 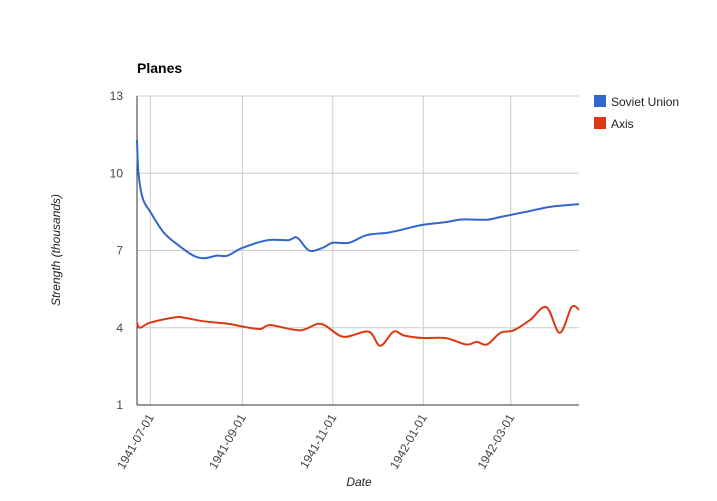 What do you see at coordinates (135, 441) in the screenshot?
I see `x-tick-label: 1941-07-01` at bounding box center [135, 441].